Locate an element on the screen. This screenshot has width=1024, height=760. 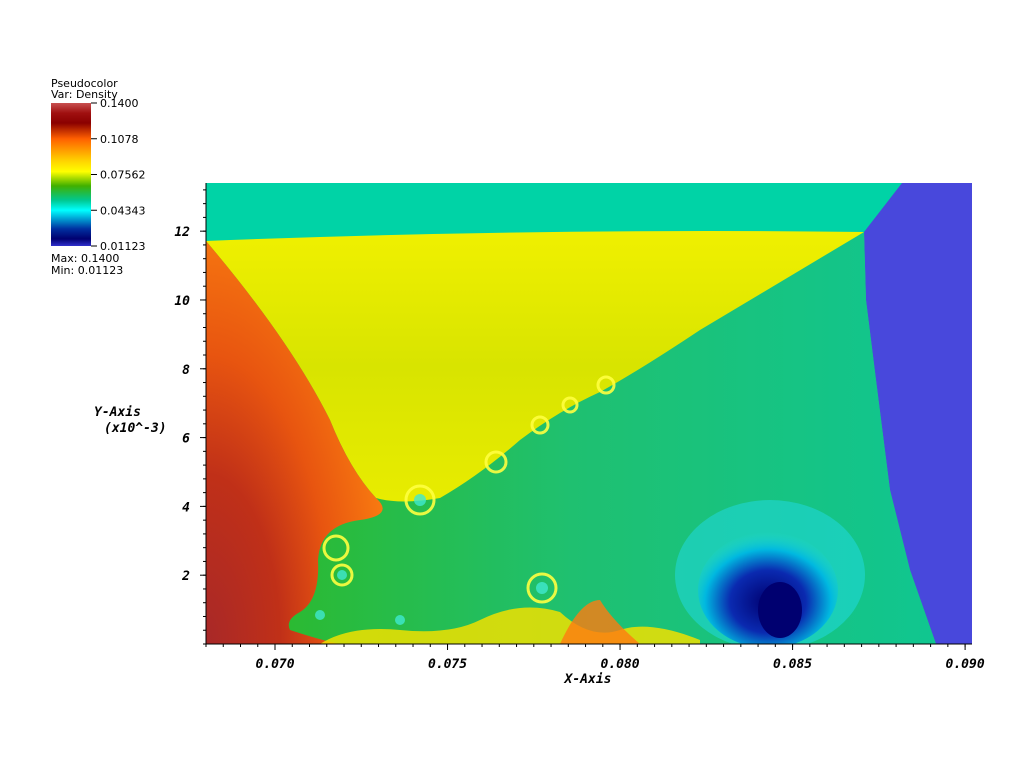
x-axis-title: X-Axis is located at coordinates (588, 679).